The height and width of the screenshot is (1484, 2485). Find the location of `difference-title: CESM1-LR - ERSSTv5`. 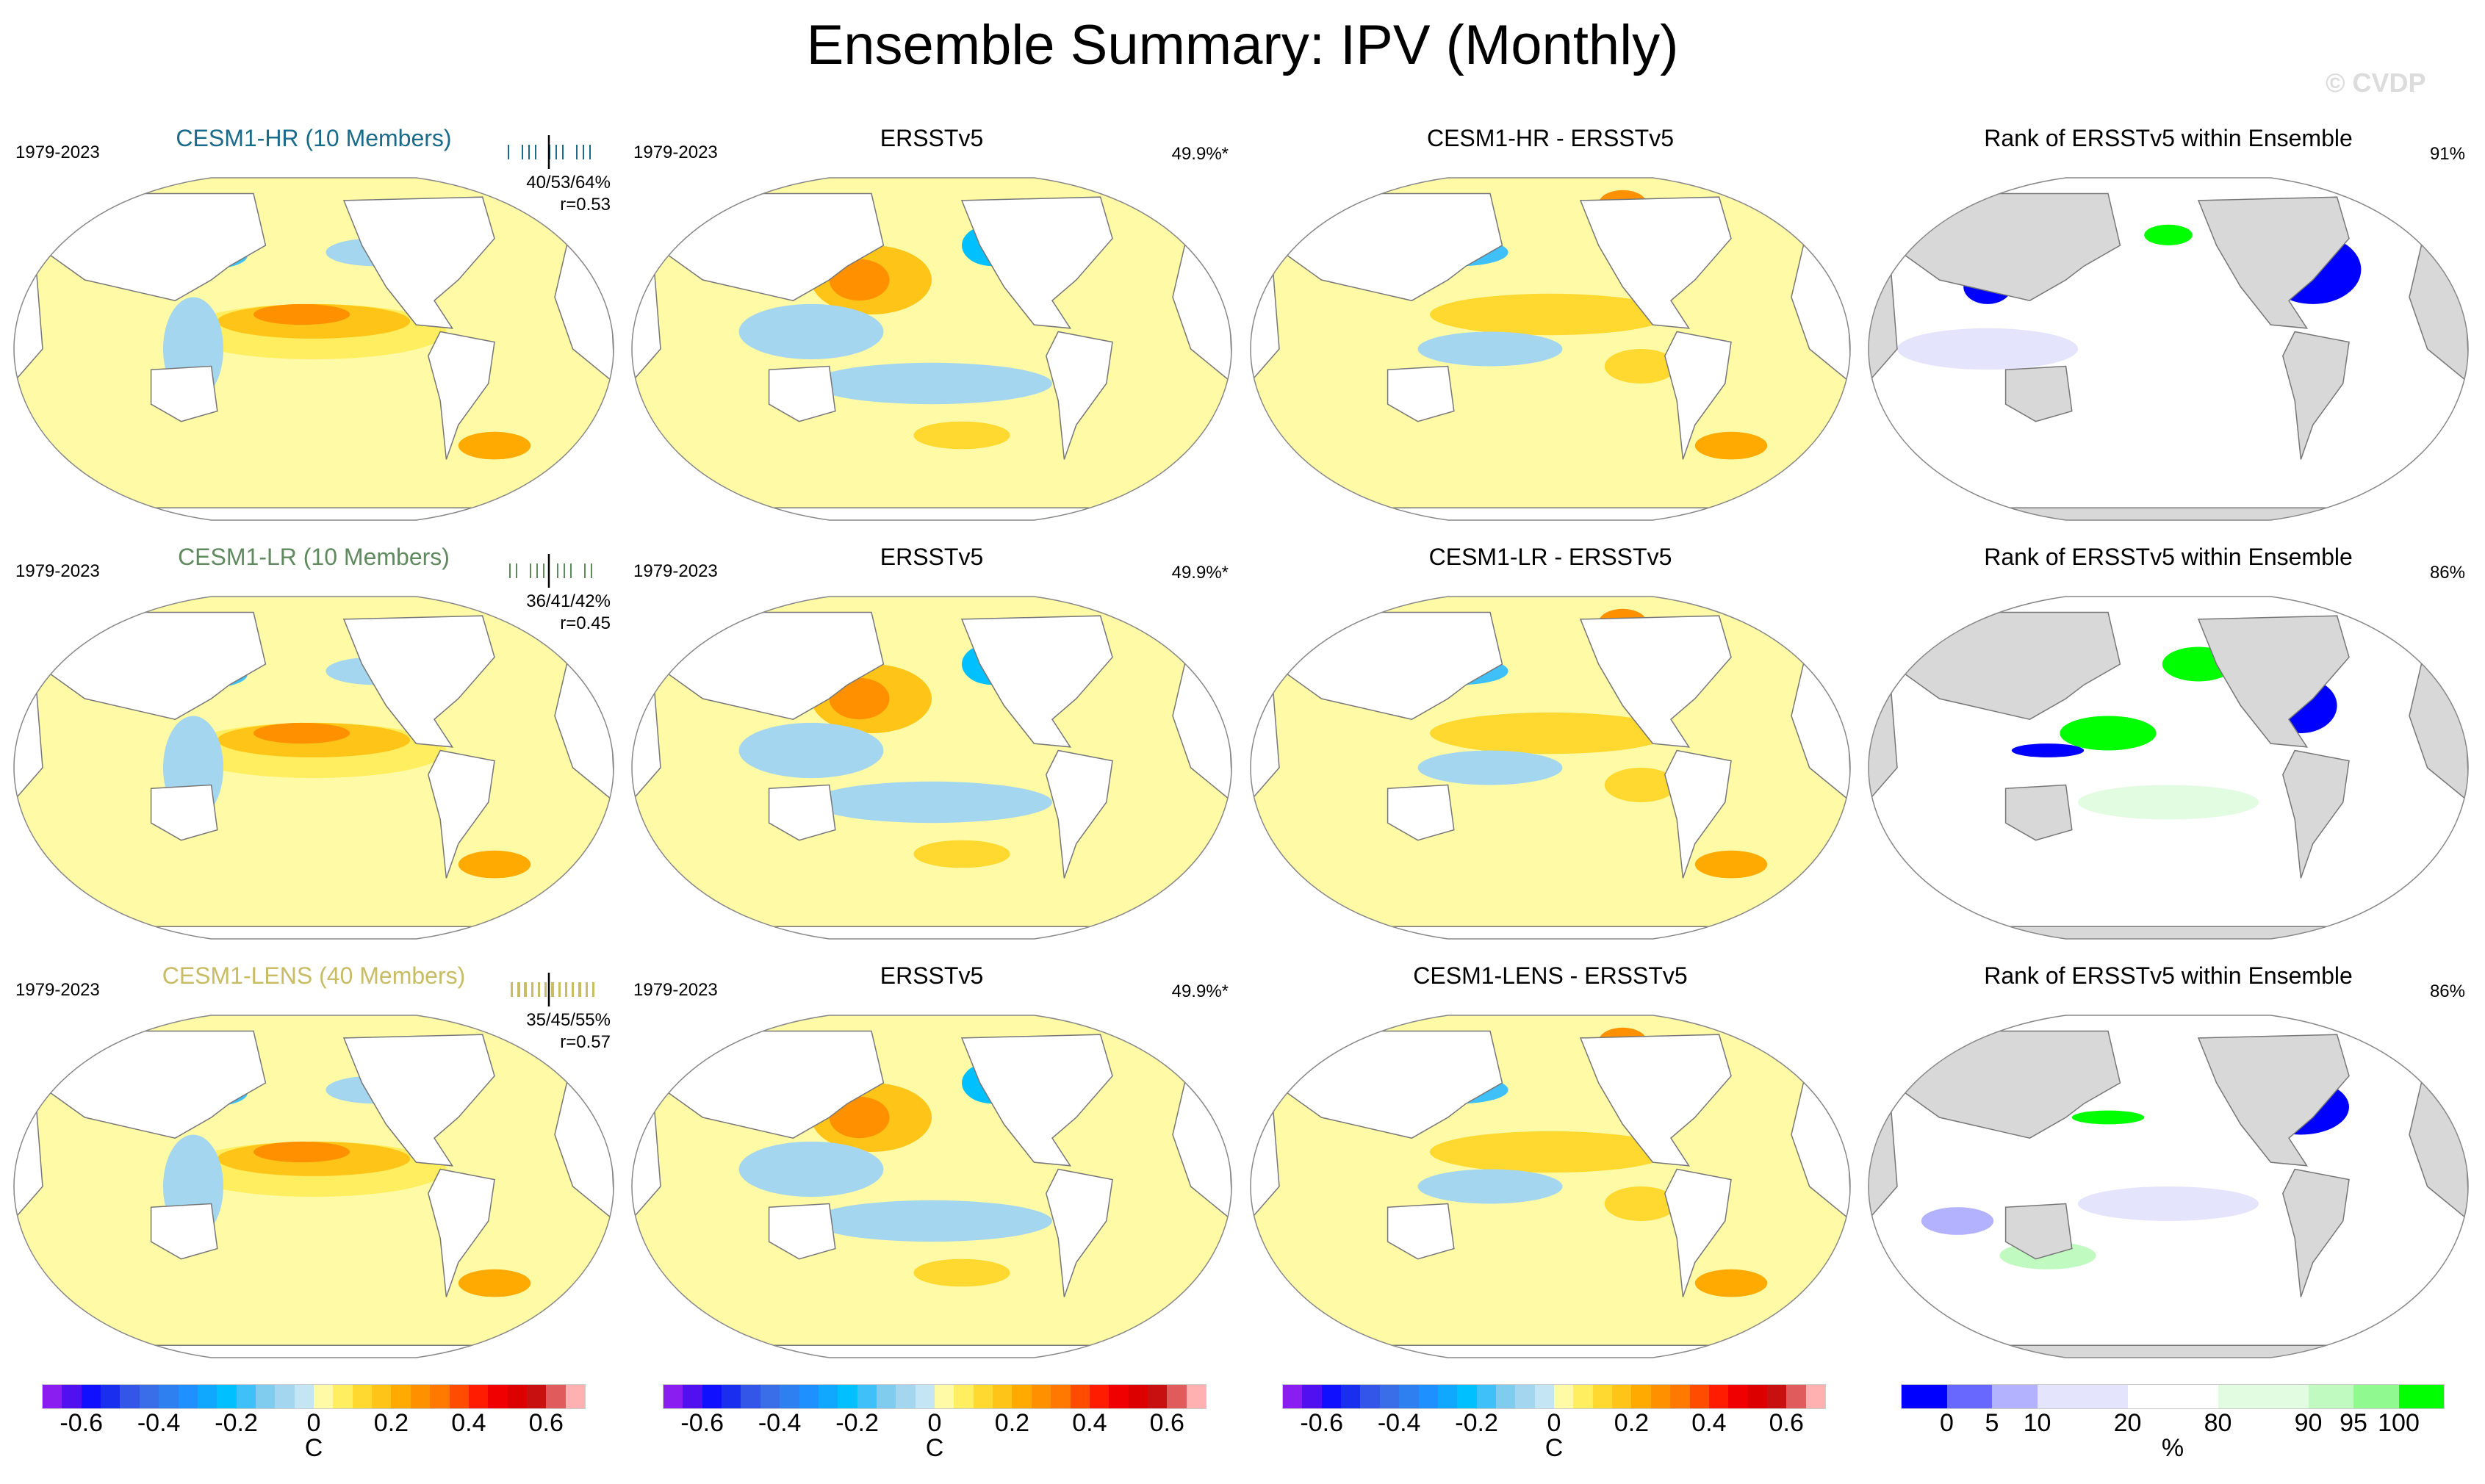

difference-title: CESM1-LR - ERSSTv5 is located at coordinates (1550, 557).